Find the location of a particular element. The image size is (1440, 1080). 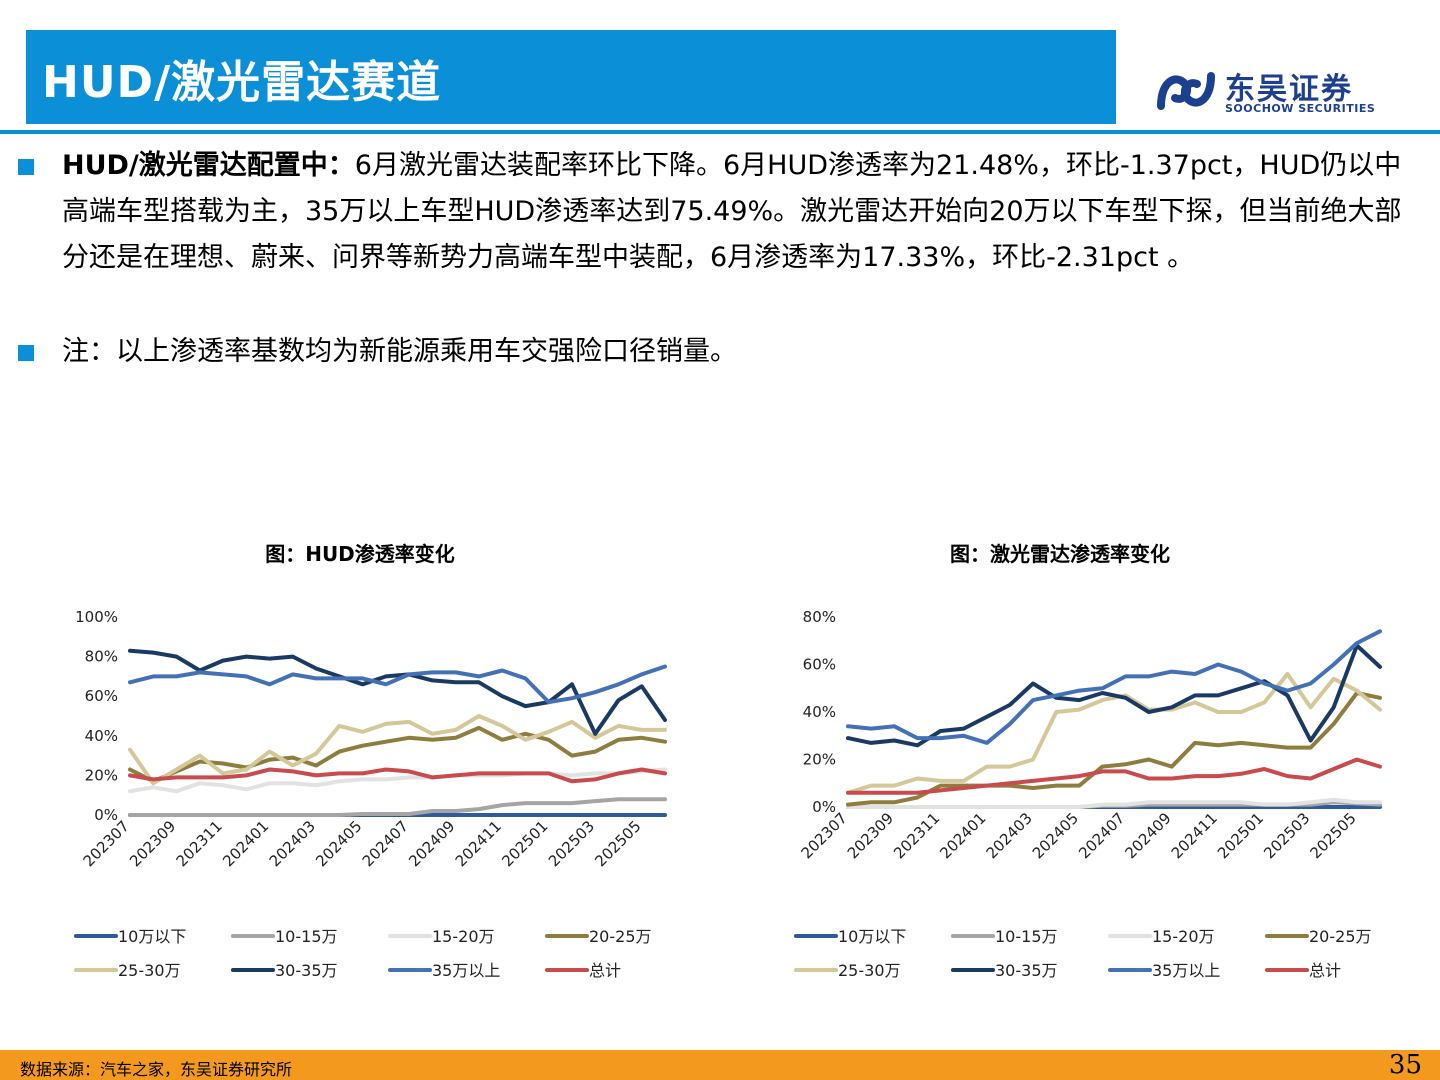

chart-lidar-title: 图：激光雷达渗透率变化 is located at coordinates (1060, 554).